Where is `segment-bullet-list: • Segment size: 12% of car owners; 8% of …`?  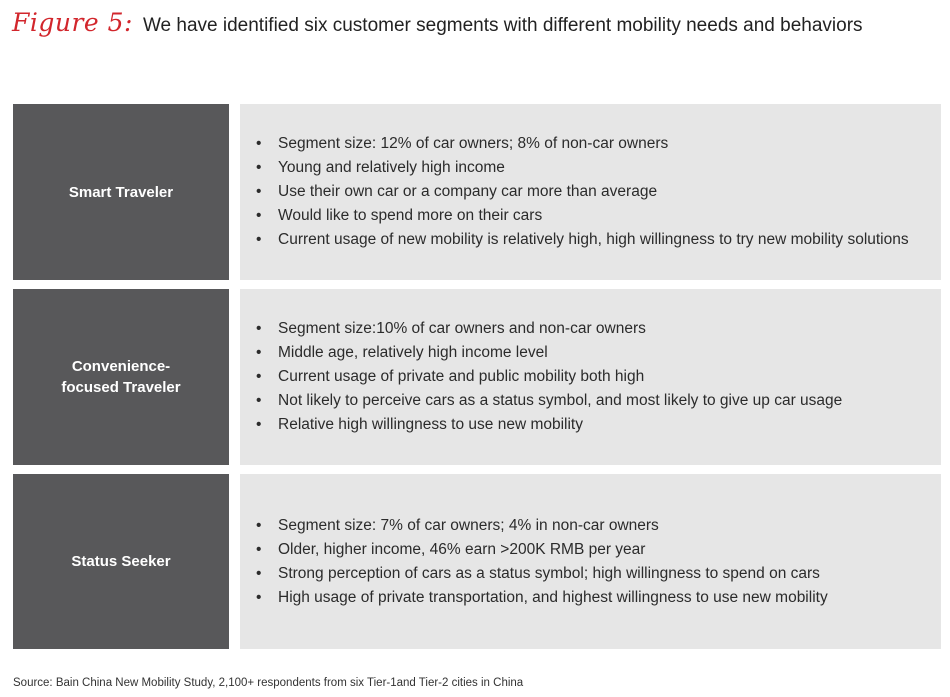 segment-bullet-list: • Segment size: 12% of car owners; 8% of … is located at coordinates (582, 192).